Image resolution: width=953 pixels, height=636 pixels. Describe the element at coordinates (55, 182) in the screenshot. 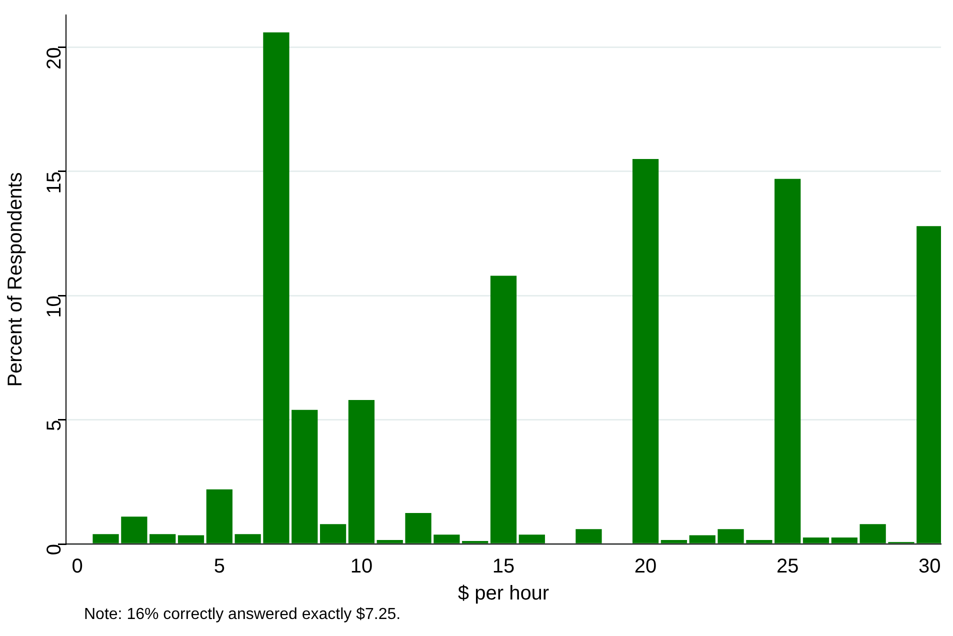

I see `y-tick-label: 15` at that location.